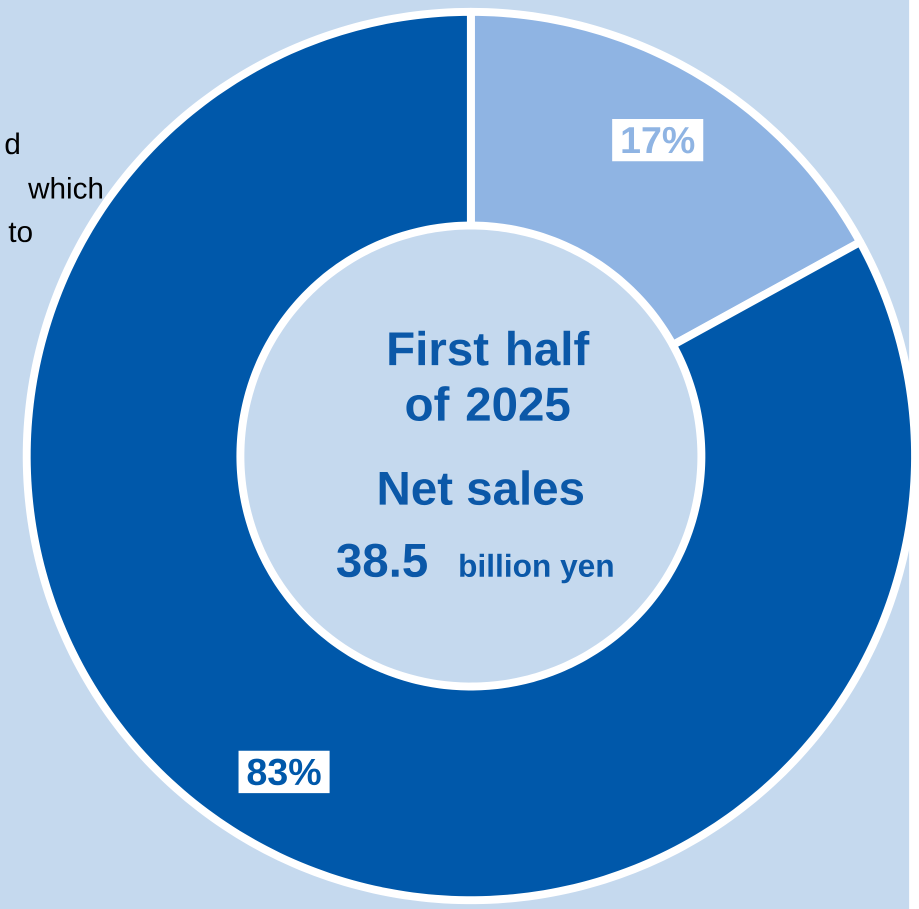  What do you see at coordinates (536, 569) in the screenshot?
I see `text: billion yen` at bounding box center [536, 569].